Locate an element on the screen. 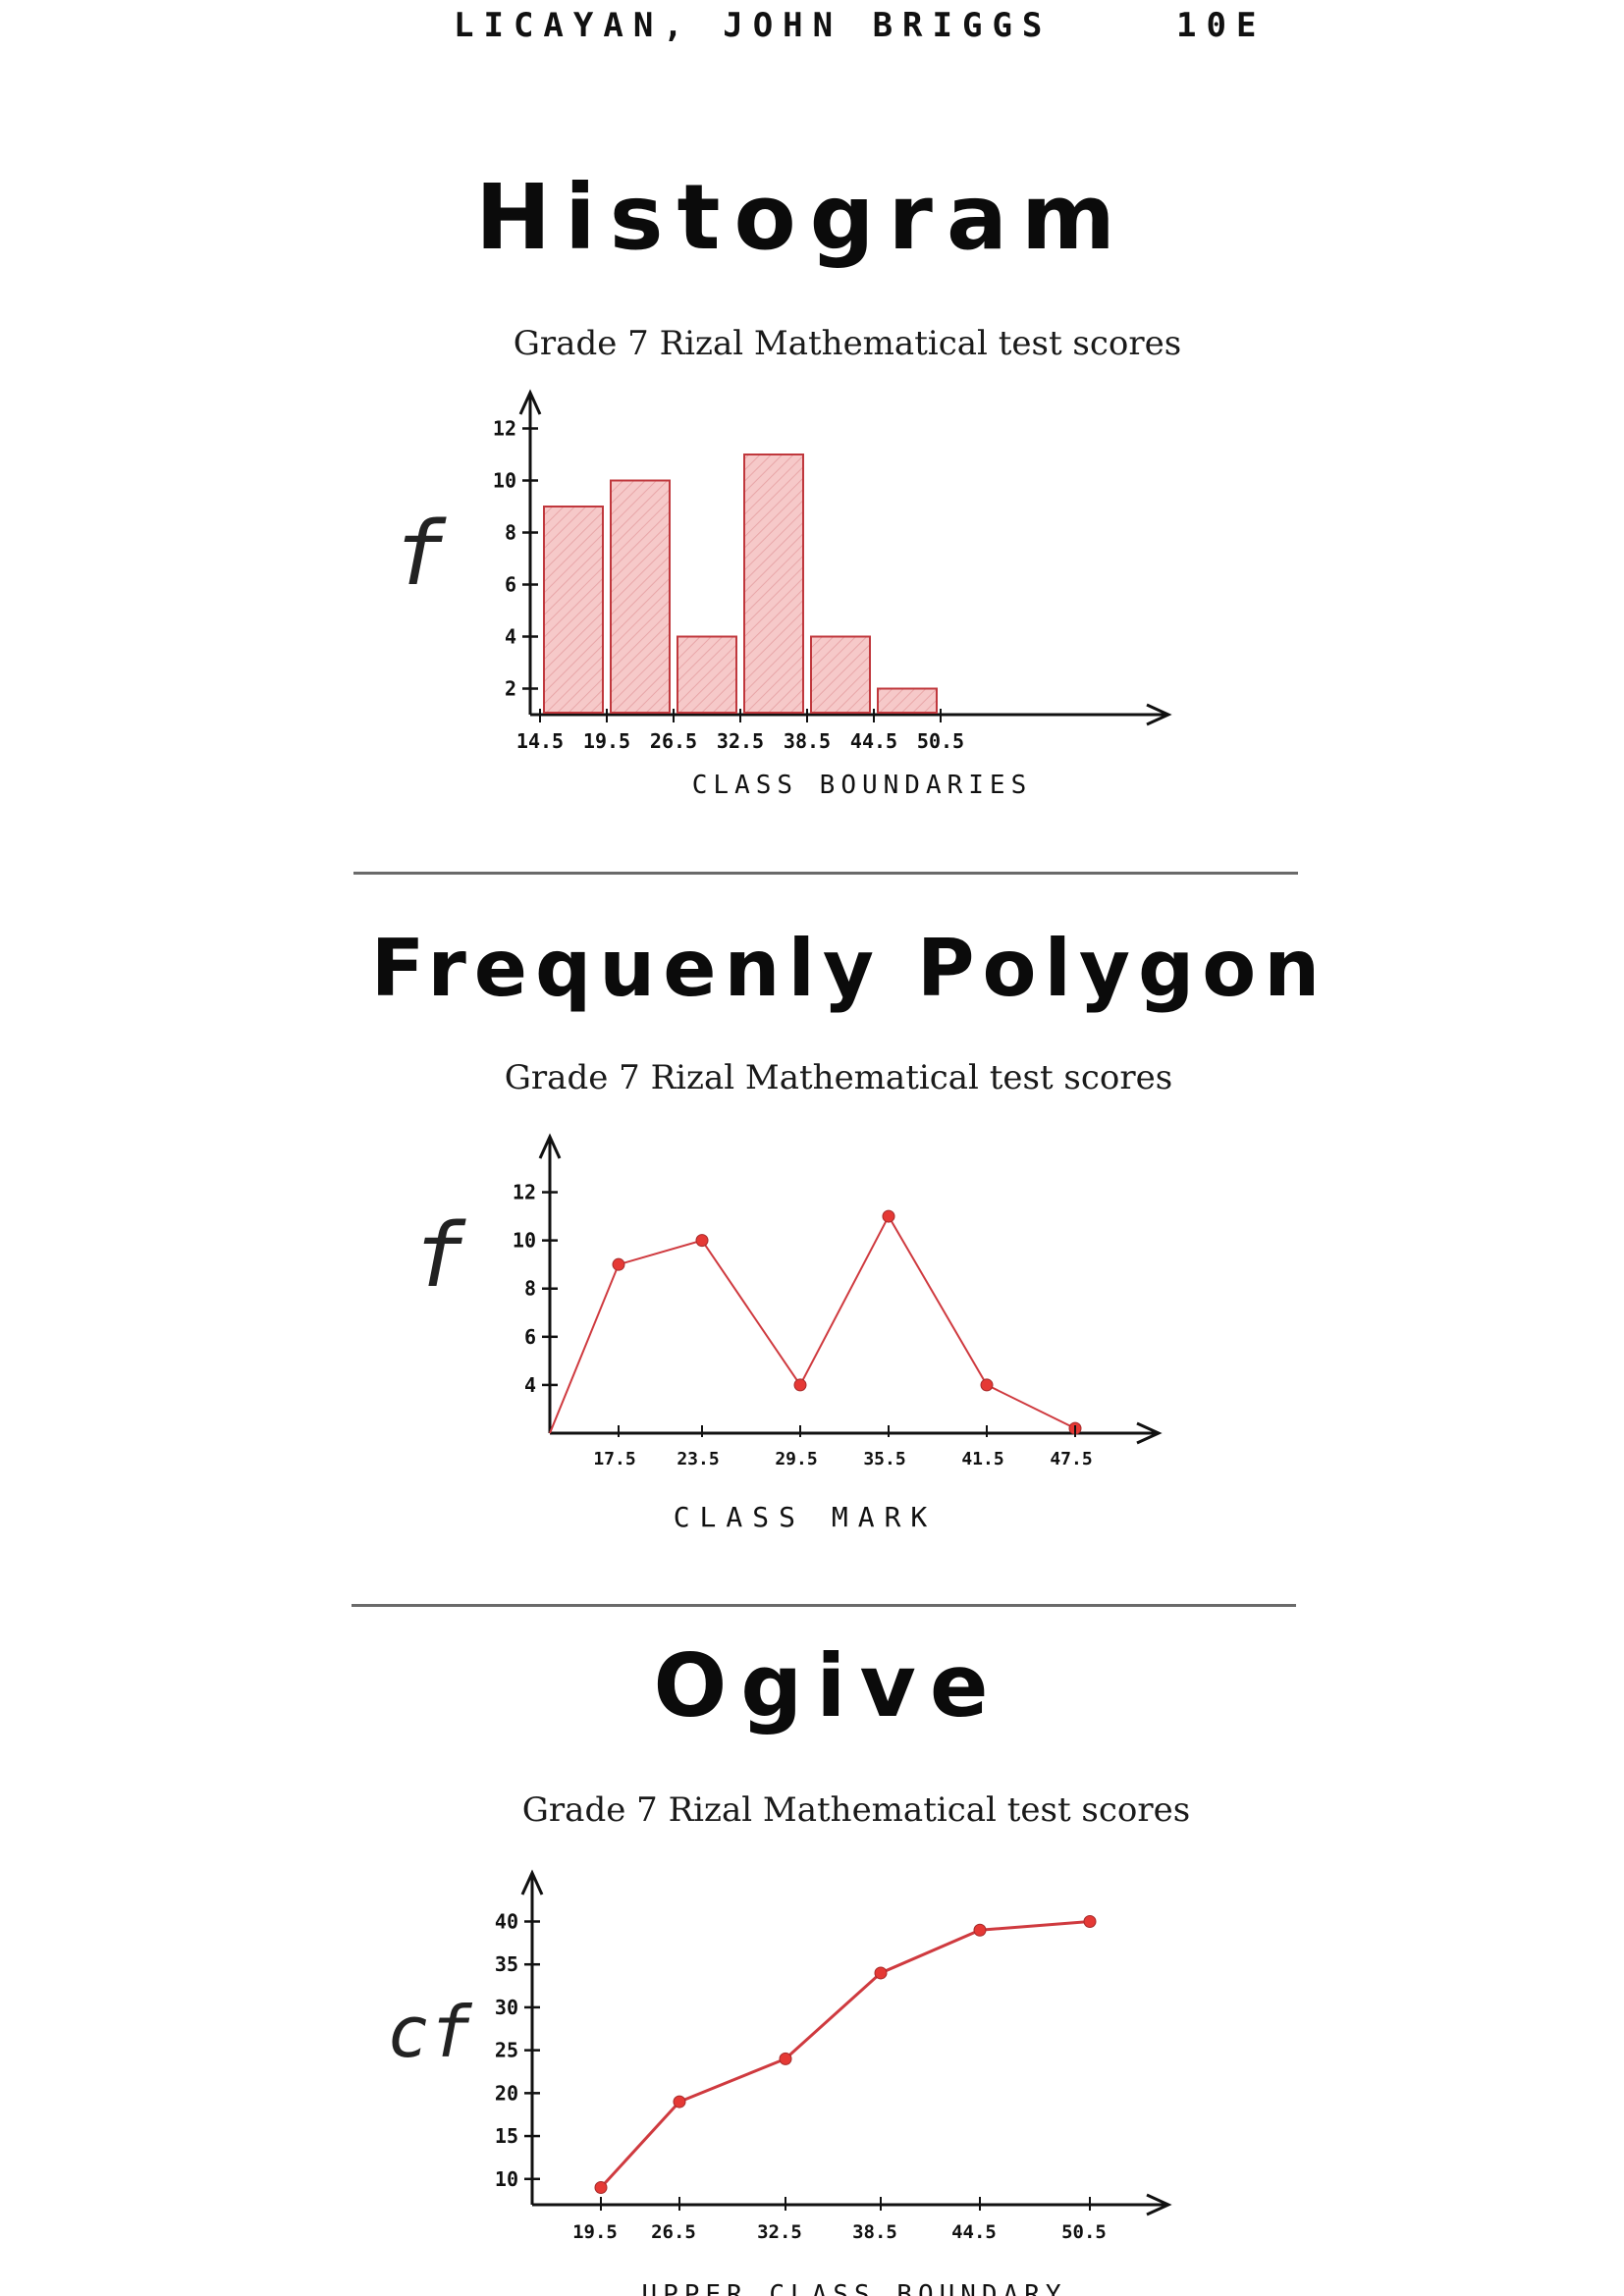  histogram-subtitle: Grade 7 Rizal Mathematical test scores is located at coordinates (847, 343).